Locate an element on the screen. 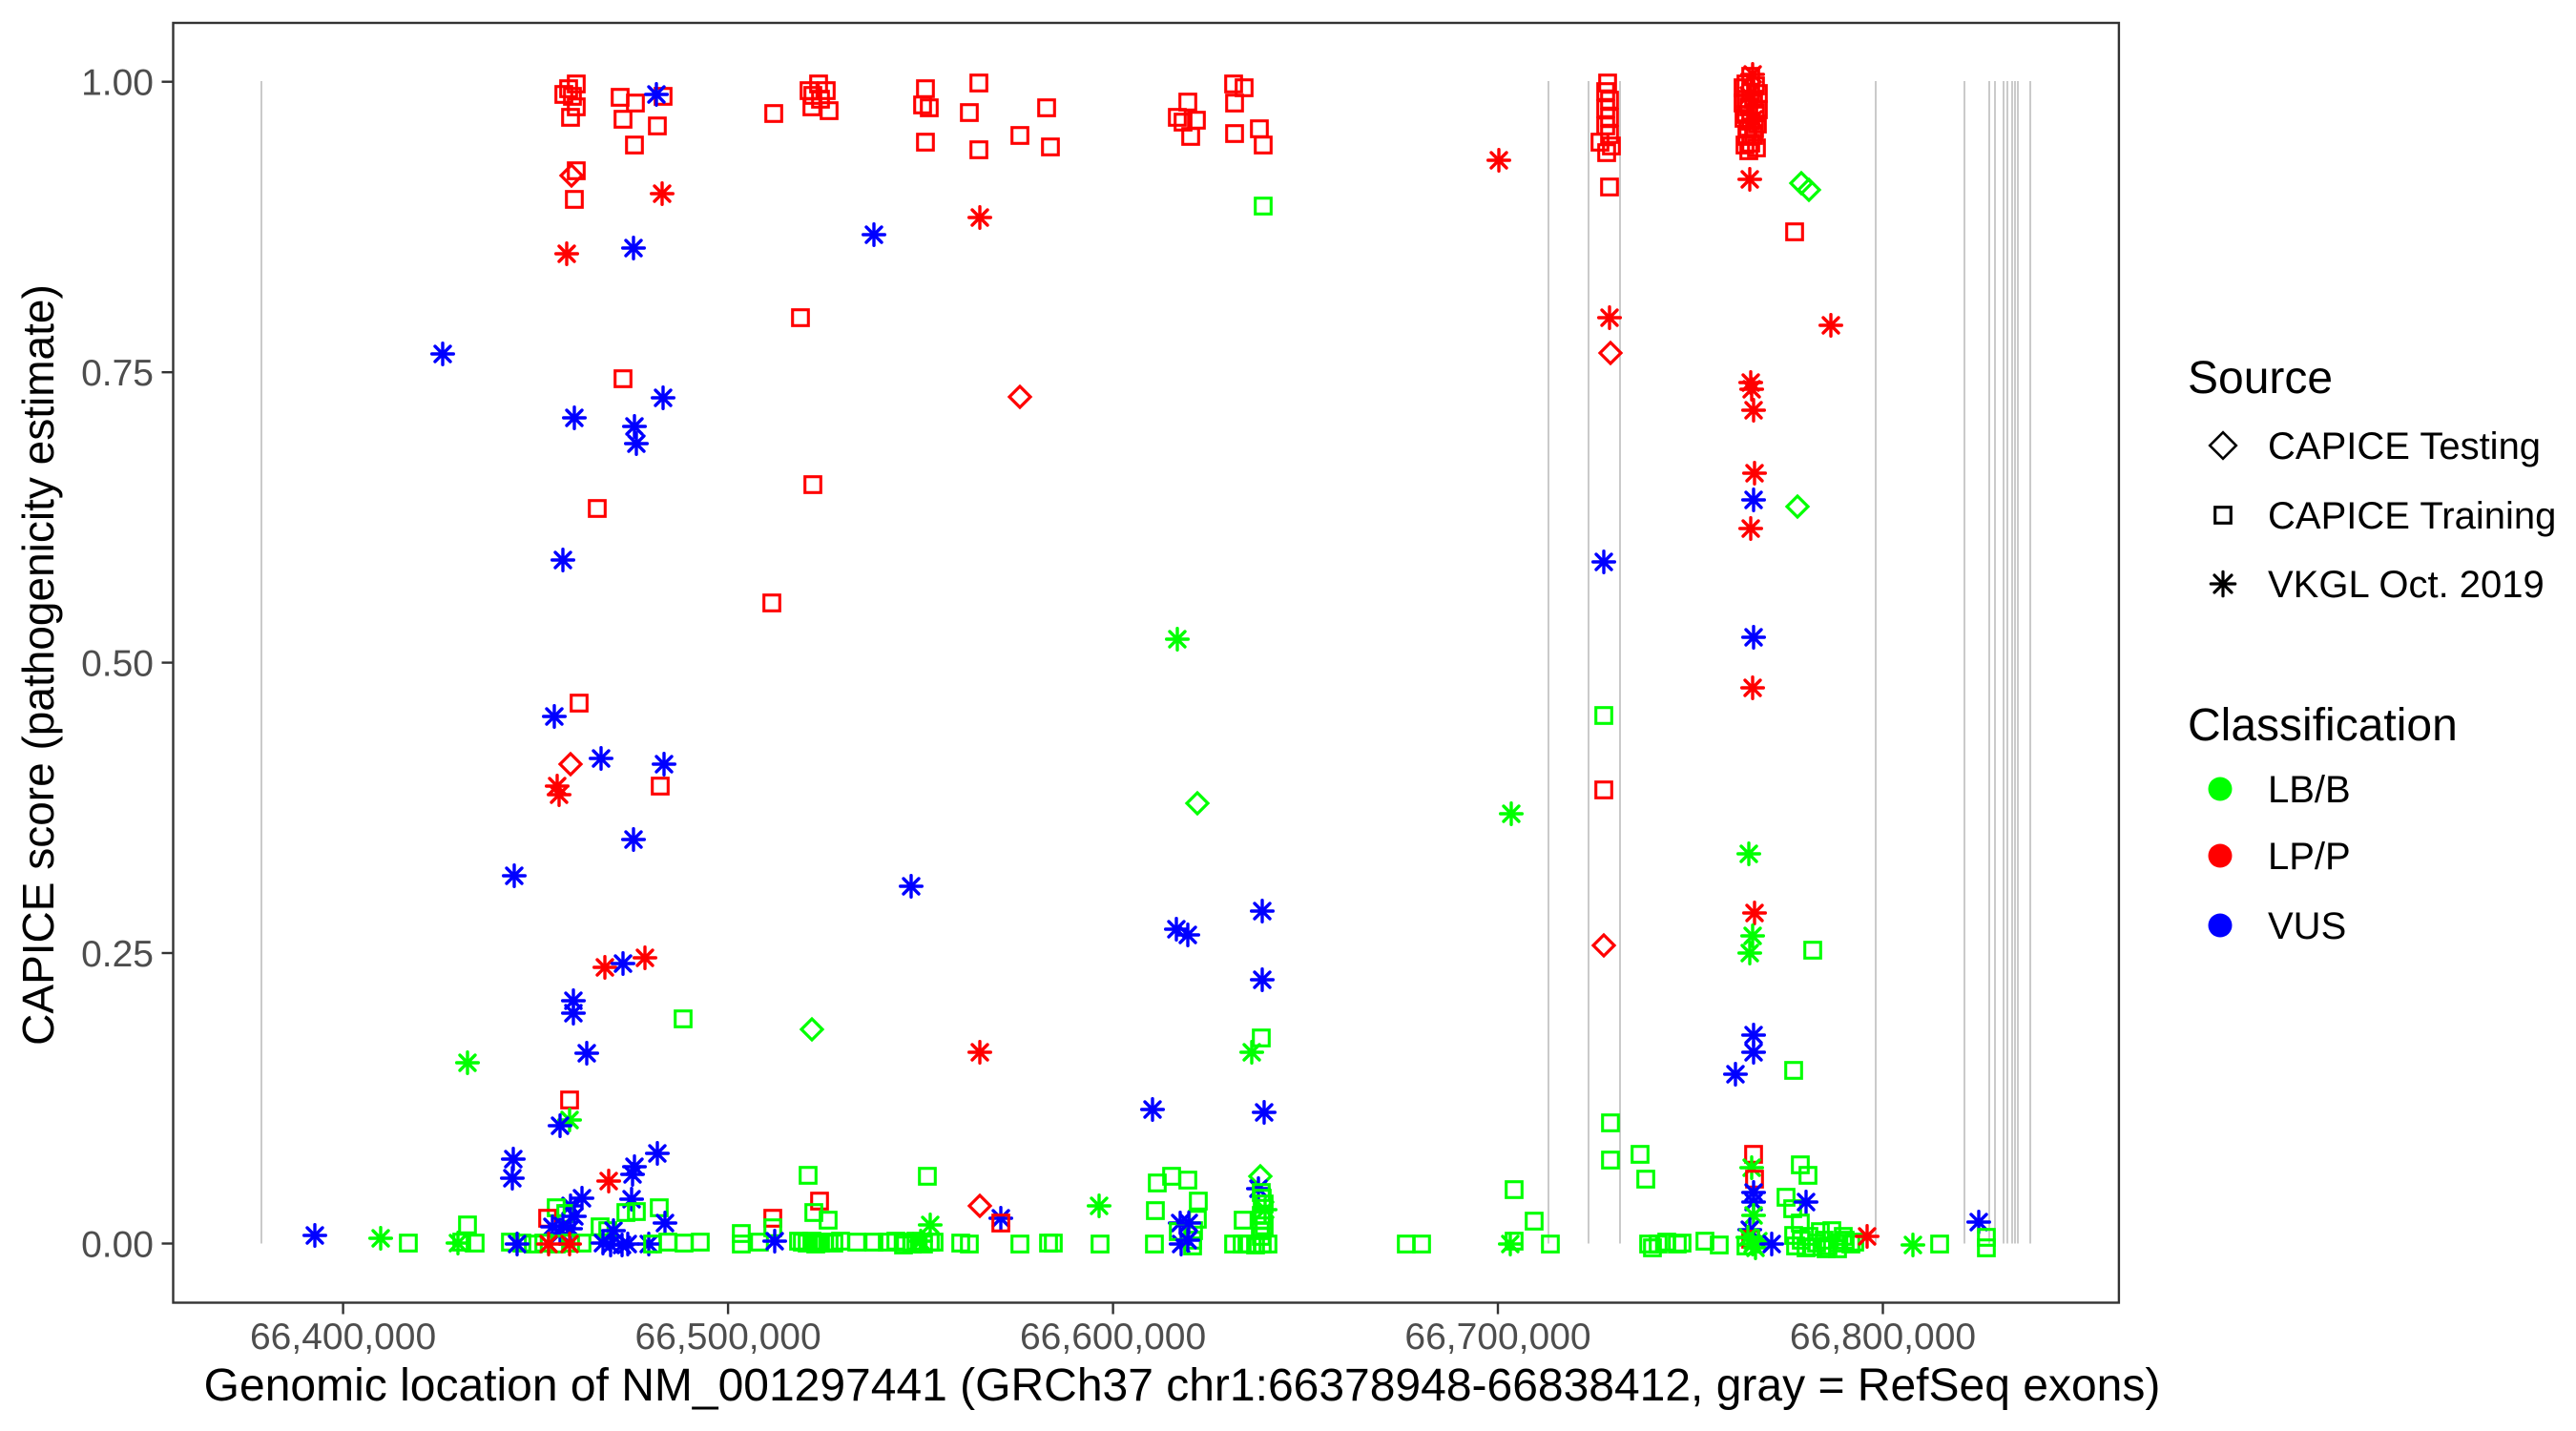  svg-text: 66,600,000 is located at coordinates (1113, 1337).